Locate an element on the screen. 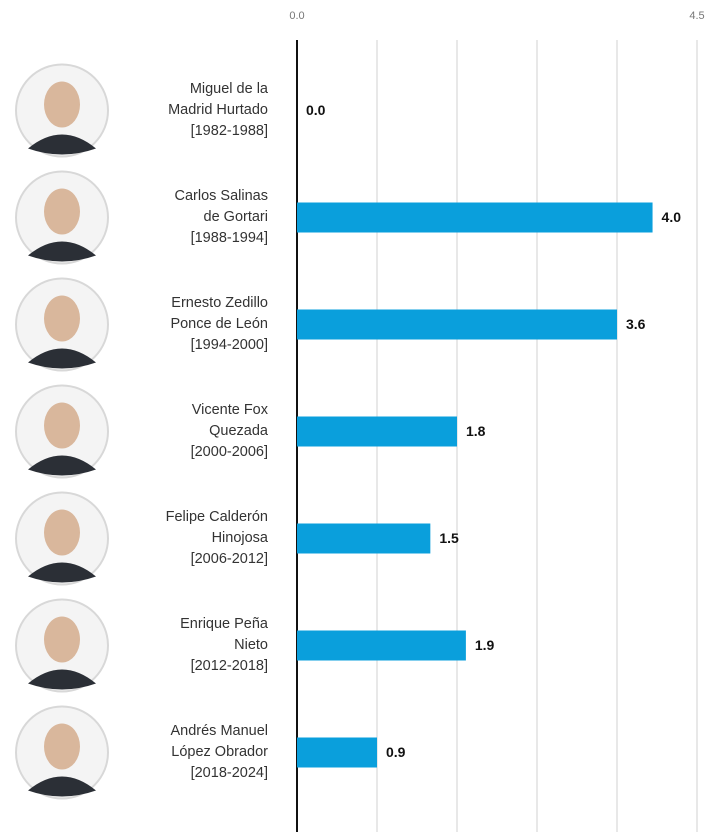 The image size is (708, 832). category-label: Andrés Manuel López Obrador [2018-2024] is located at coordinates (219, 751).